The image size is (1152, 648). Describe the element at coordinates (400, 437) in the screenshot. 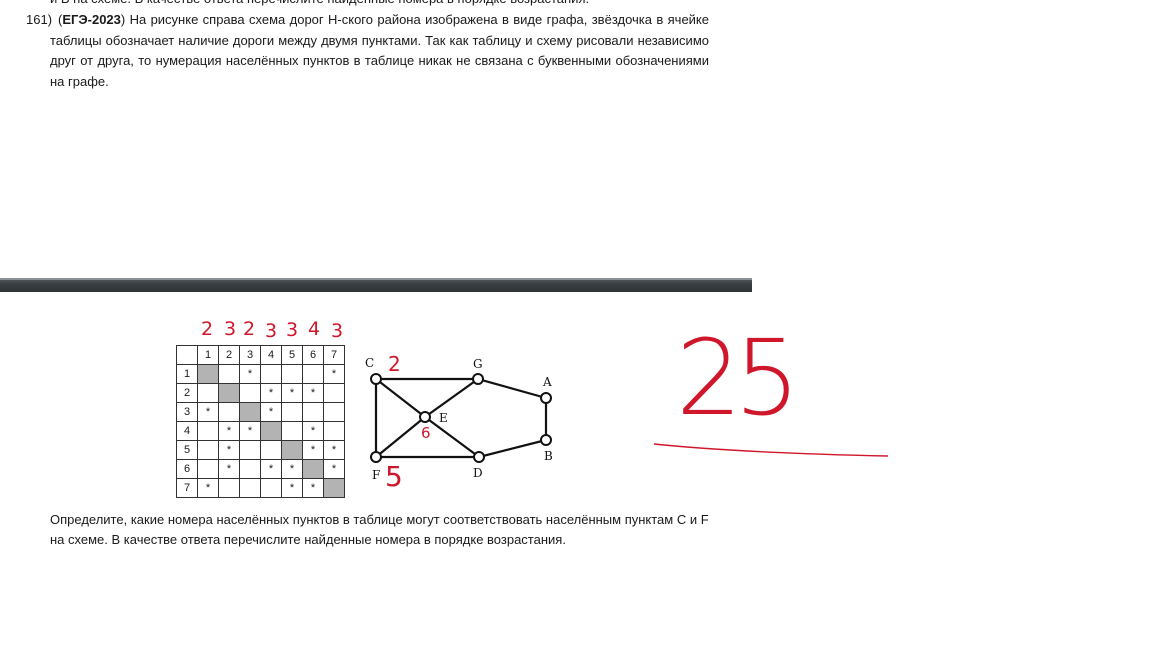

I see `edge-e-f` at that location.